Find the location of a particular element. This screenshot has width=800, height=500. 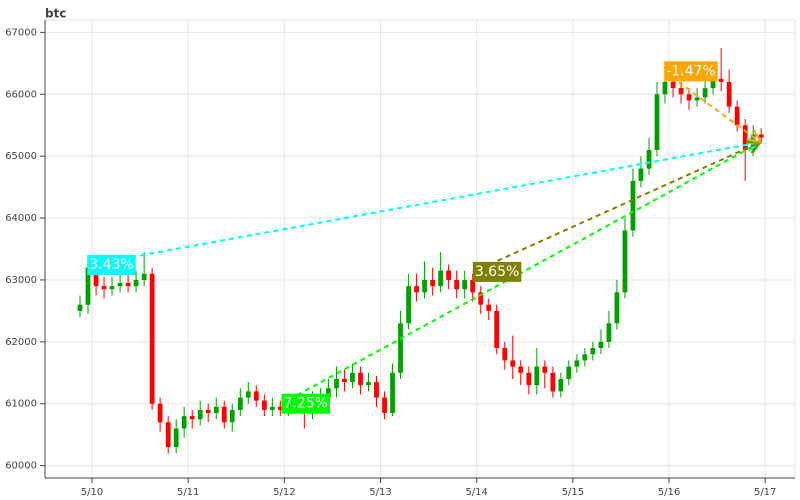

x-tick-label: 5/10 is located at coordinates (92, 492).